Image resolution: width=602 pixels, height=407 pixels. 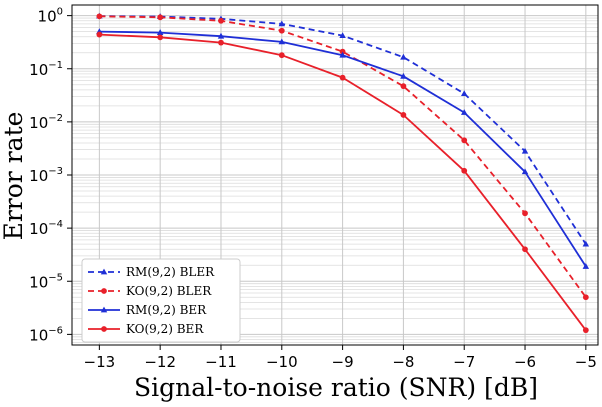 I want to click on x-tick-label: −11, so click(x=221, y=362).